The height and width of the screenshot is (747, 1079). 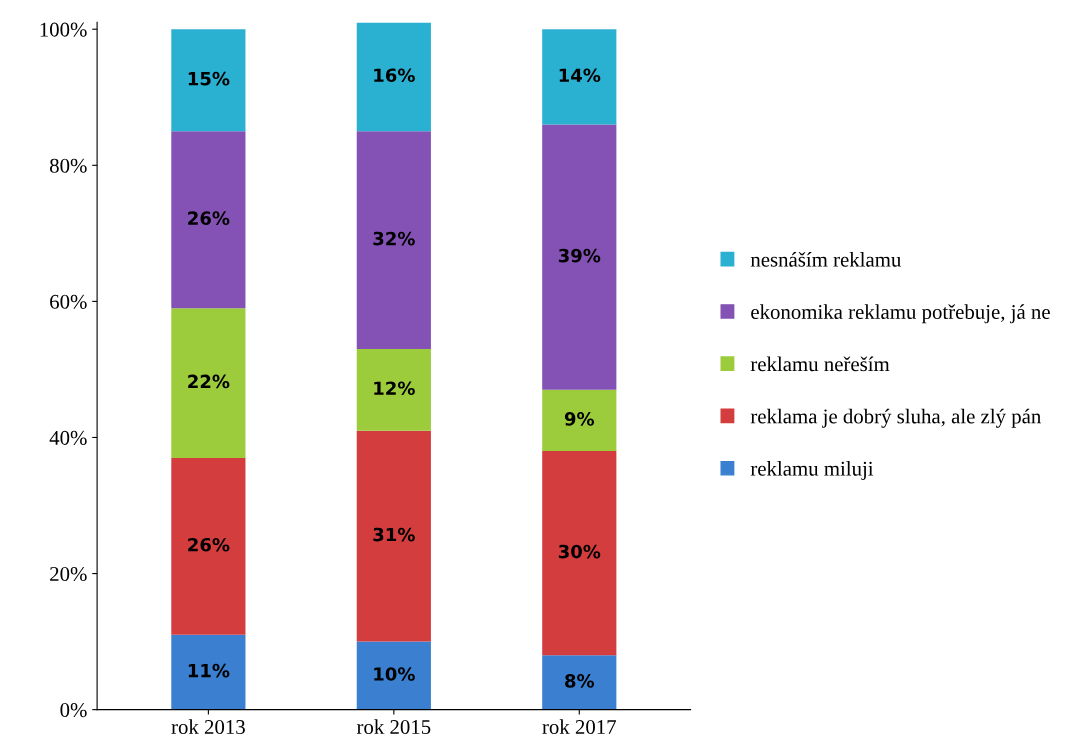 What do you see at coordinates (900, 314) in the screenshot?
I see `legend-label: ekonomika reklamu potřebuje, já ne` at bounding box center [900, 314].